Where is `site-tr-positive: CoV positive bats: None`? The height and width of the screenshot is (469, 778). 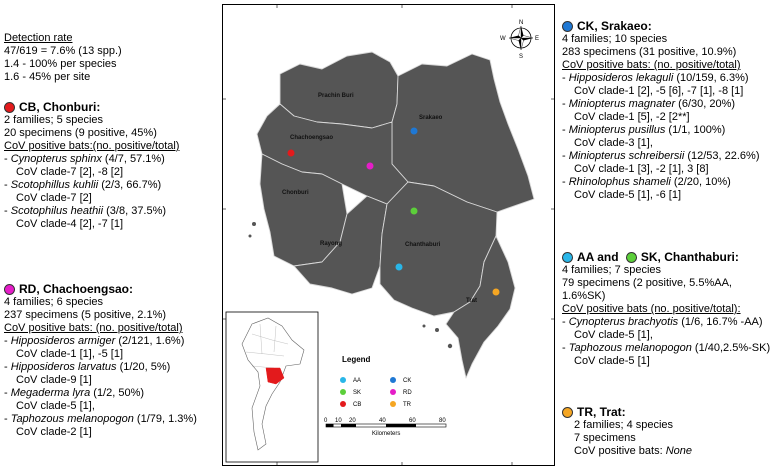
site-tr-positive: CoV positive bats: None is located at coordinates (633, 451).